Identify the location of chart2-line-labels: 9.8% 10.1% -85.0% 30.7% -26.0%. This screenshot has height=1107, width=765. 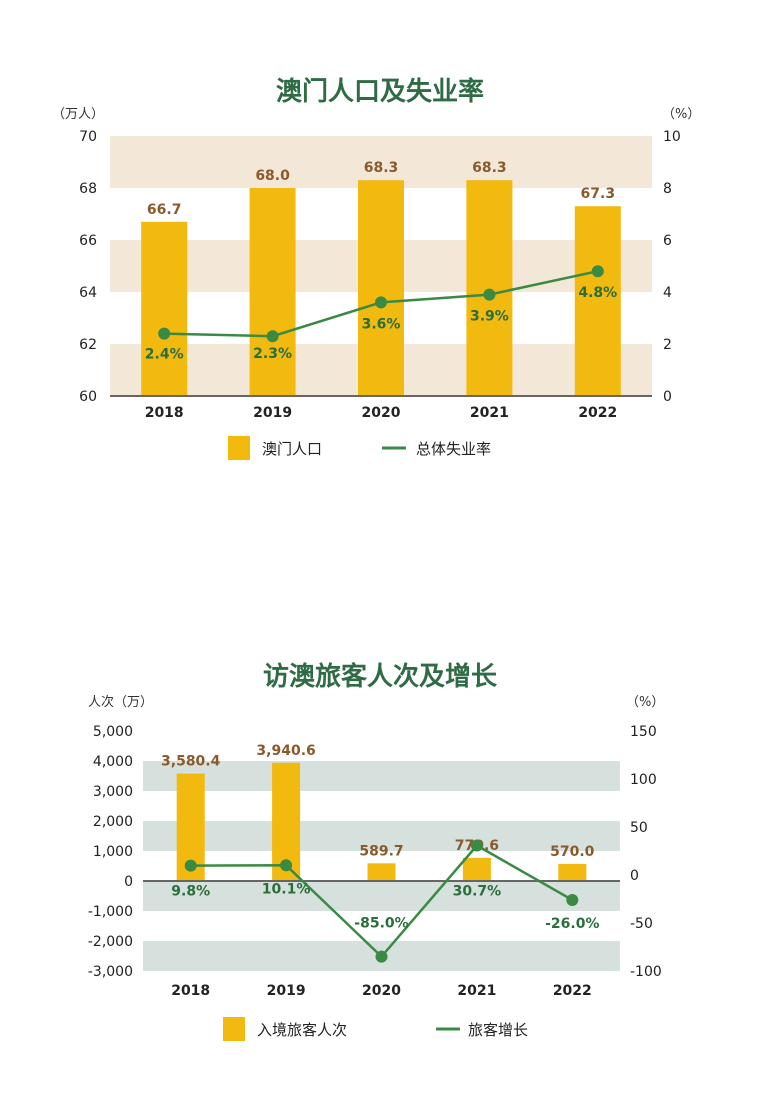
(385, 906).